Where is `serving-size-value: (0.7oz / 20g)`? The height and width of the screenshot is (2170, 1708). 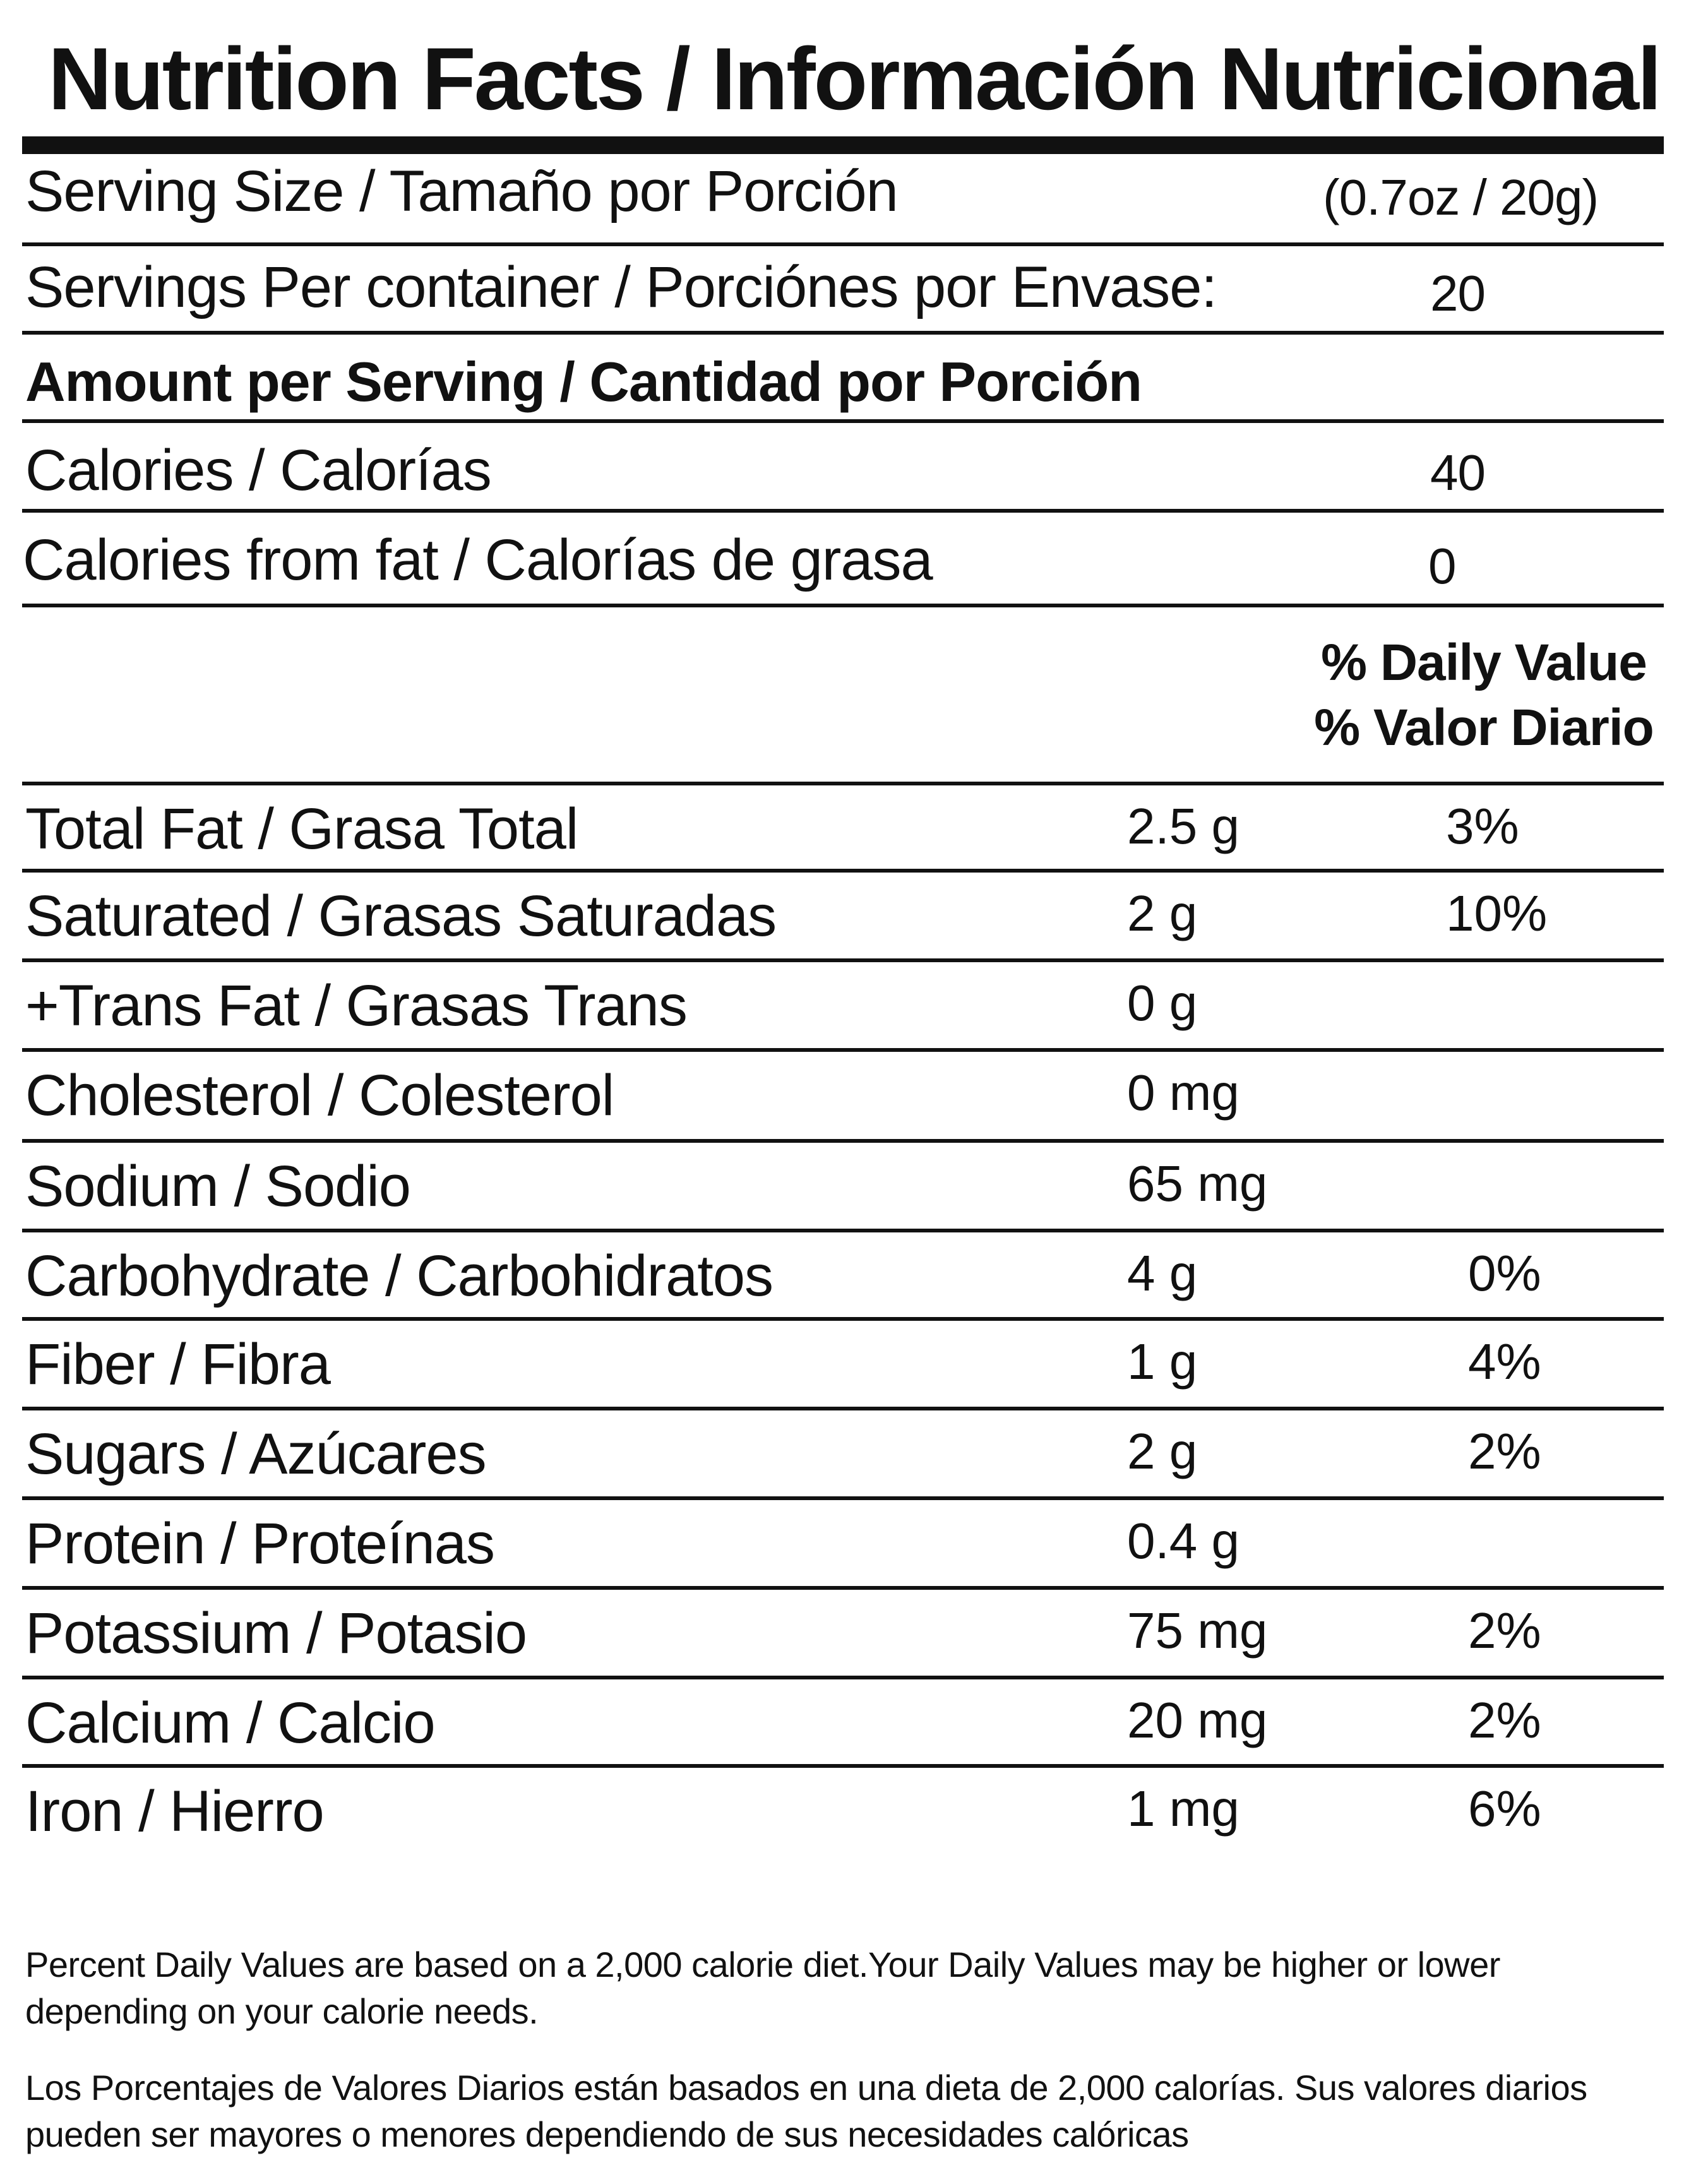
serving-size-value: (0.7oz / 20g) is located at coordinates (1461, 197).